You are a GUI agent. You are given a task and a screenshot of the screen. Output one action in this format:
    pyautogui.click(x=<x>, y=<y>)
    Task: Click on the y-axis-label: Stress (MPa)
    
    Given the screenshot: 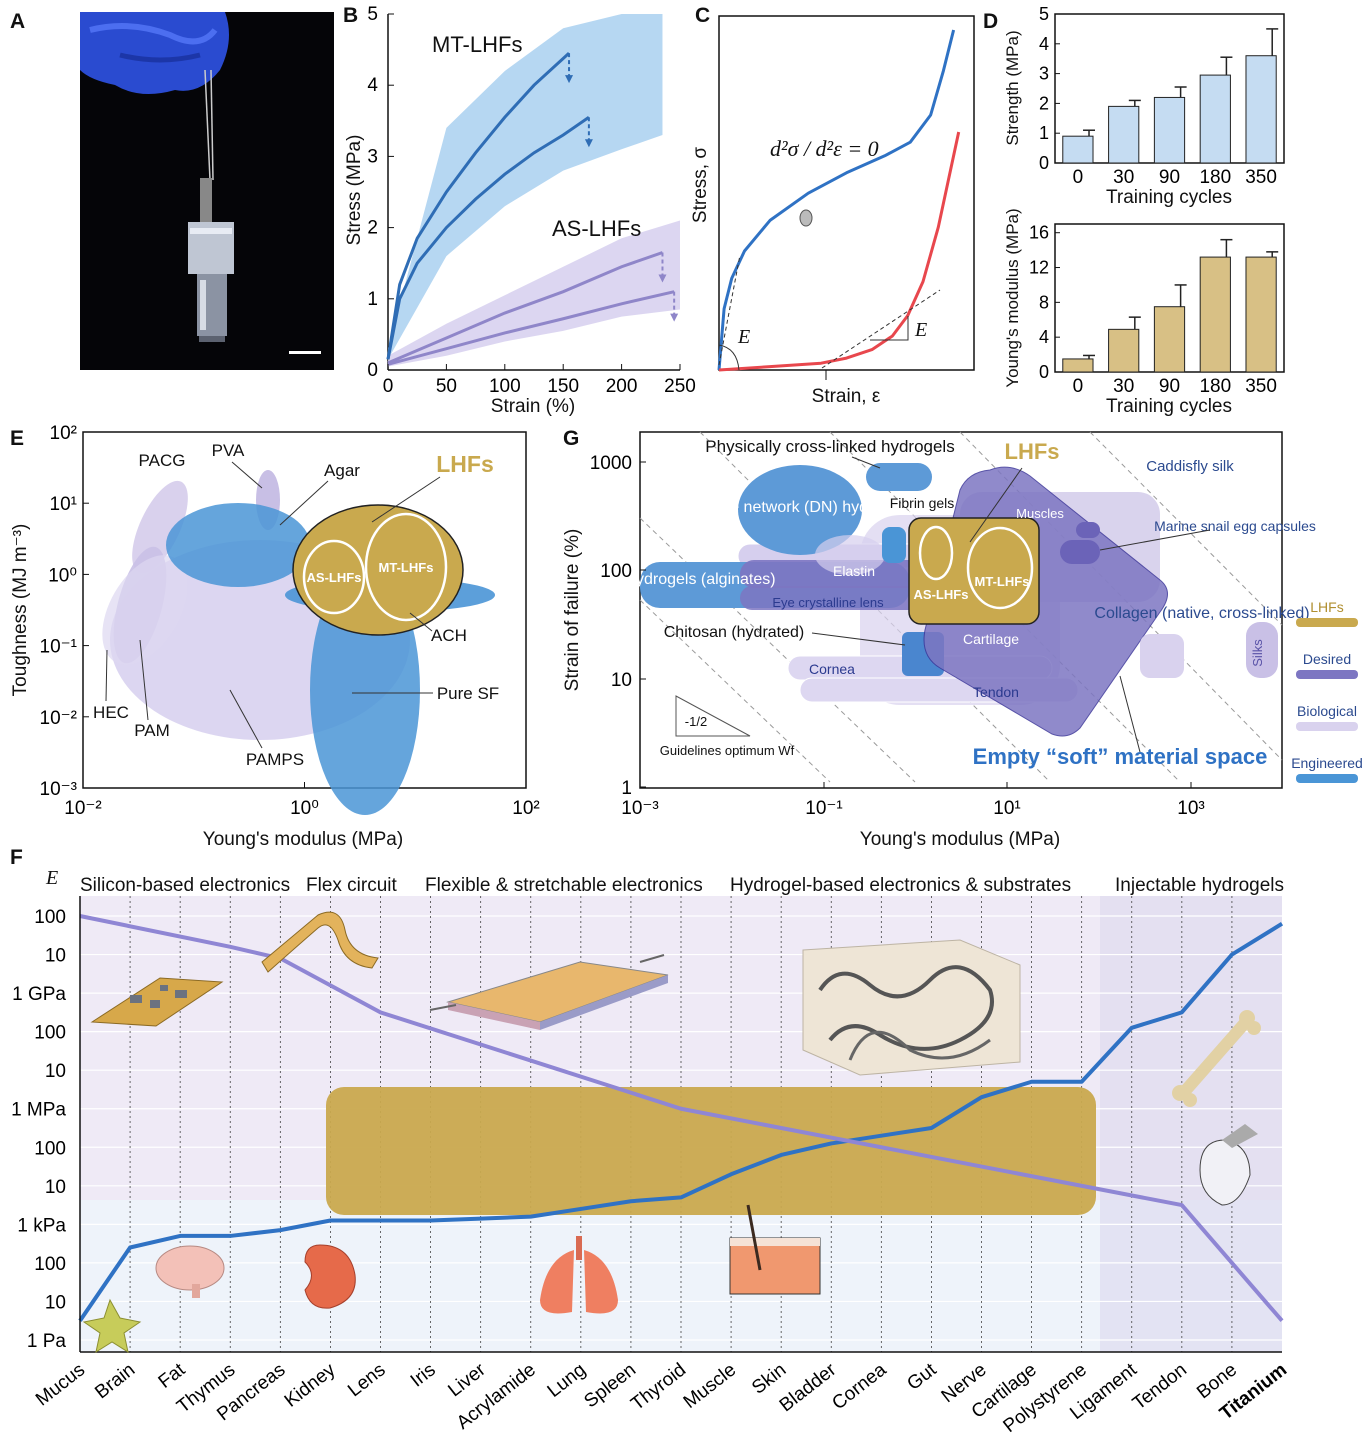 What is the action you would take?
    pyautogui.click(x=354, y=190)
    